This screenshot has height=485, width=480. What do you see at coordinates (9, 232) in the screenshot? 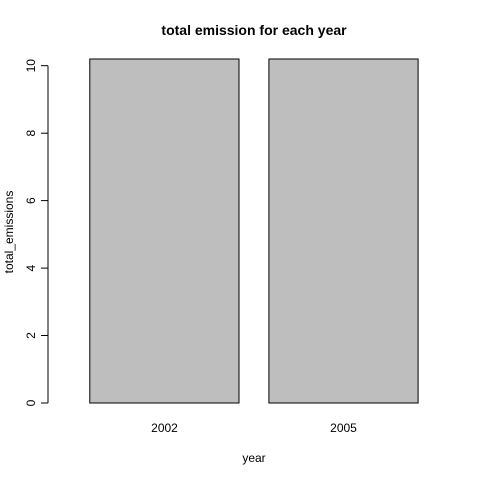
I see `y-axis-label: total_emissions` at bounding box center [9, 232].